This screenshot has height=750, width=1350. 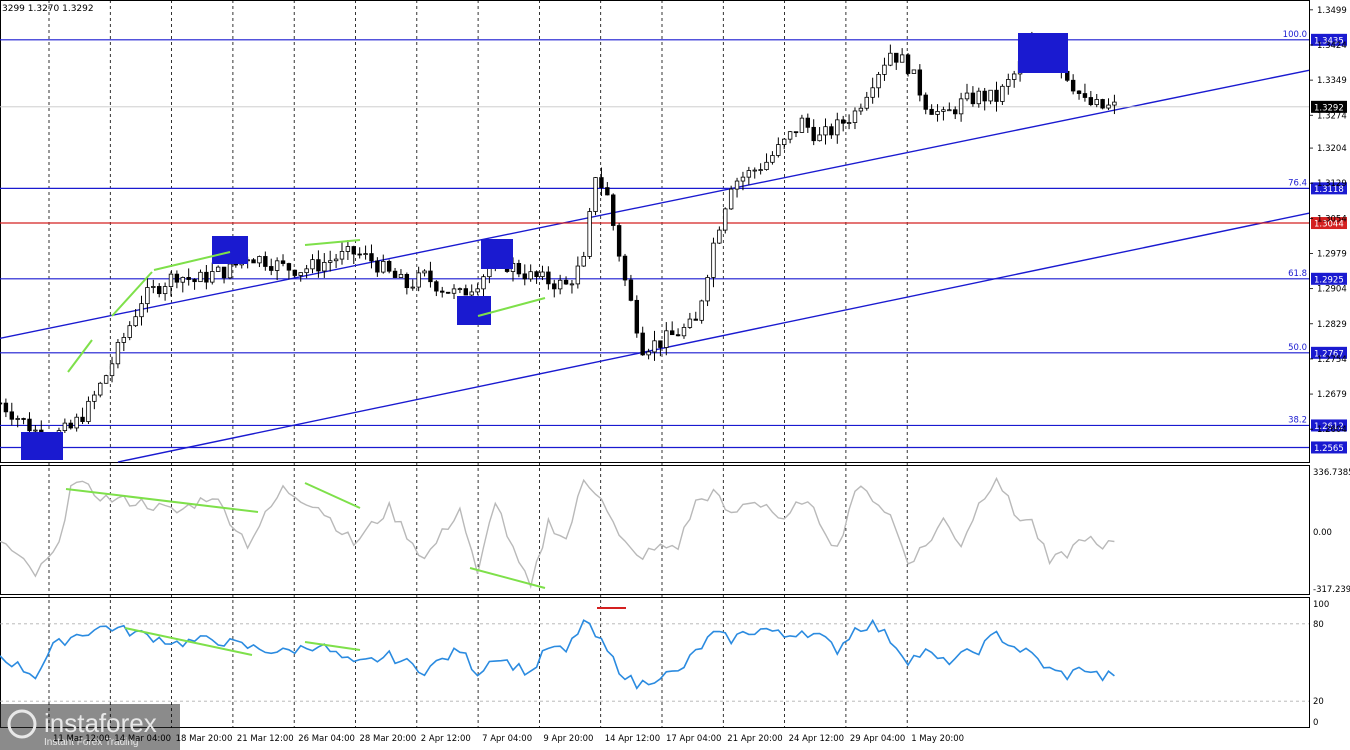 I want to click on cci-divergence-line, so click(x=507, y=578).